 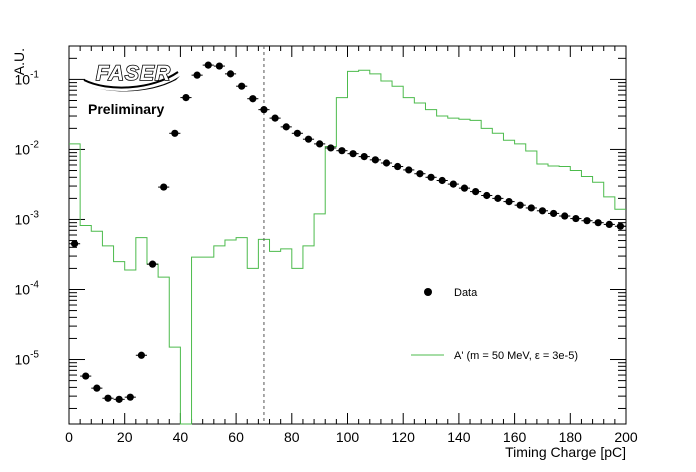 I want to click on x-tick-label: 100, so click(x=348, y=437).